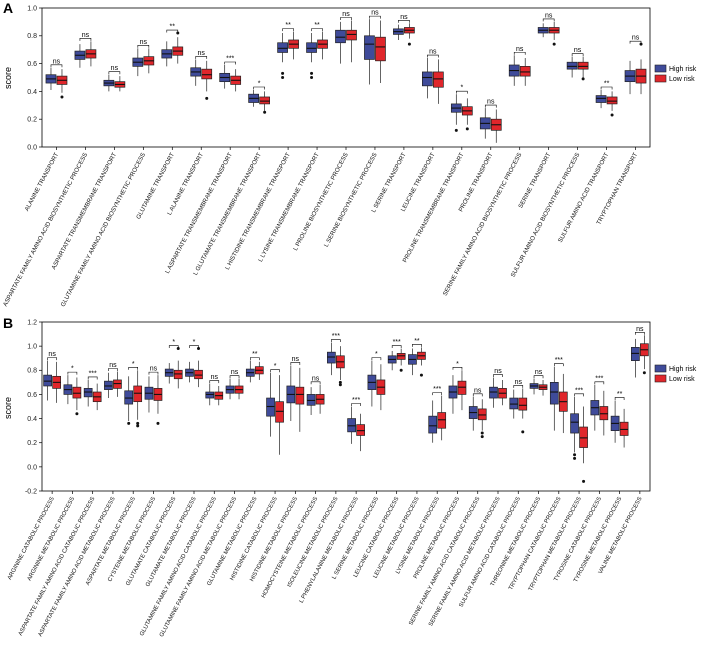 This screenshot has height=647, width=708. Describe the element at coordinates (32, 395) in the screenshot. I see `y-tick-label: 0.6` at that location.